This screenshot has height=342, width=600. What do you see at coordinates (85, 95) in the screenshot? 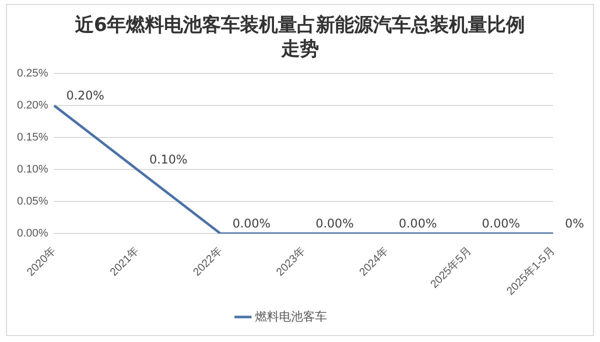
I see `data-label: 0.20%` at bounding box center [85, 95].